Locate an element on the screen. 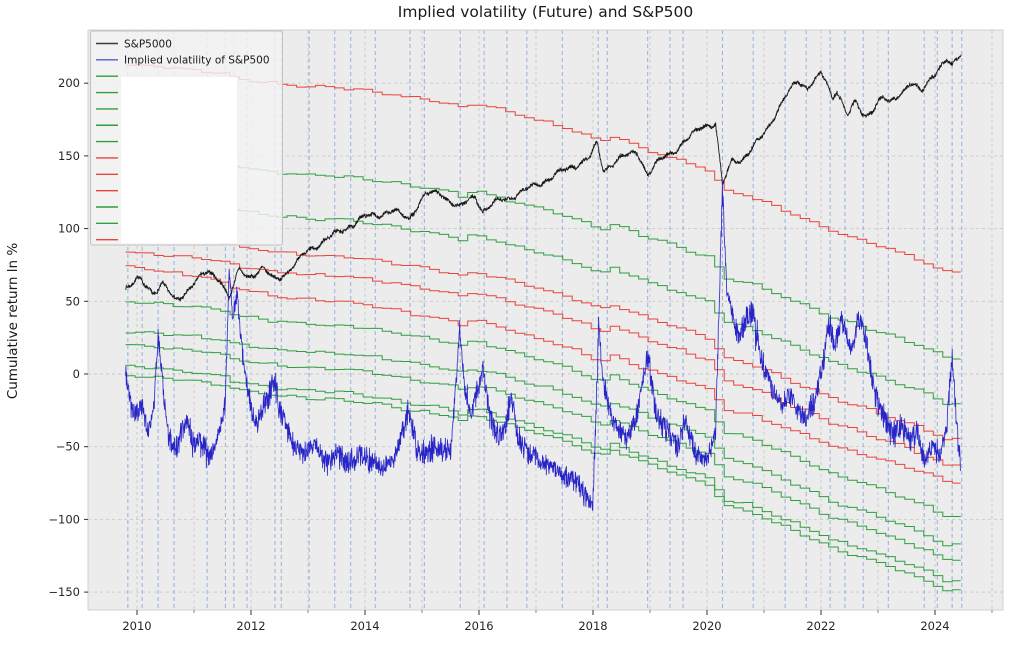 This screenshot has height=658, width=1030. x-tick-label: 2012 is located at coordinates (250, 626).